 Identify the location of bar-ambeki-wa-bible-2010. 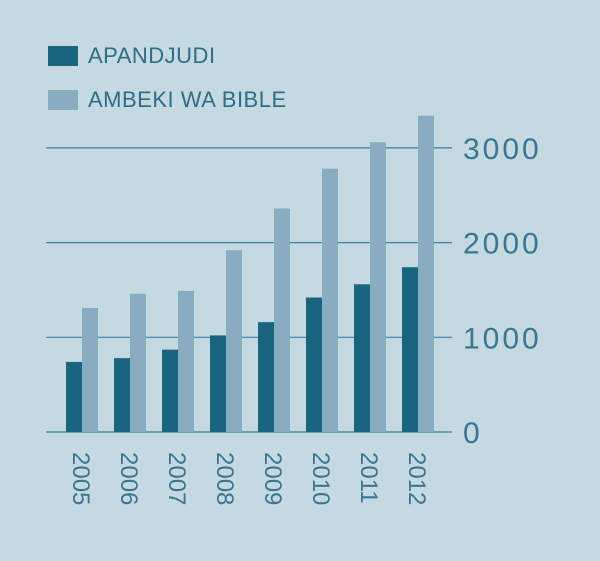
(330, 300).